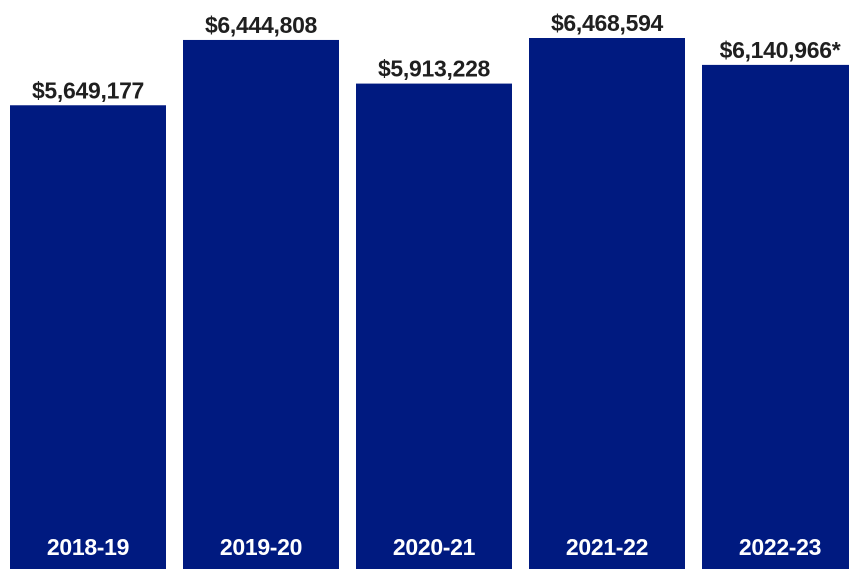 The image size is (849, 569). I want to click on category-label: 2021-22, so click(607, 547).